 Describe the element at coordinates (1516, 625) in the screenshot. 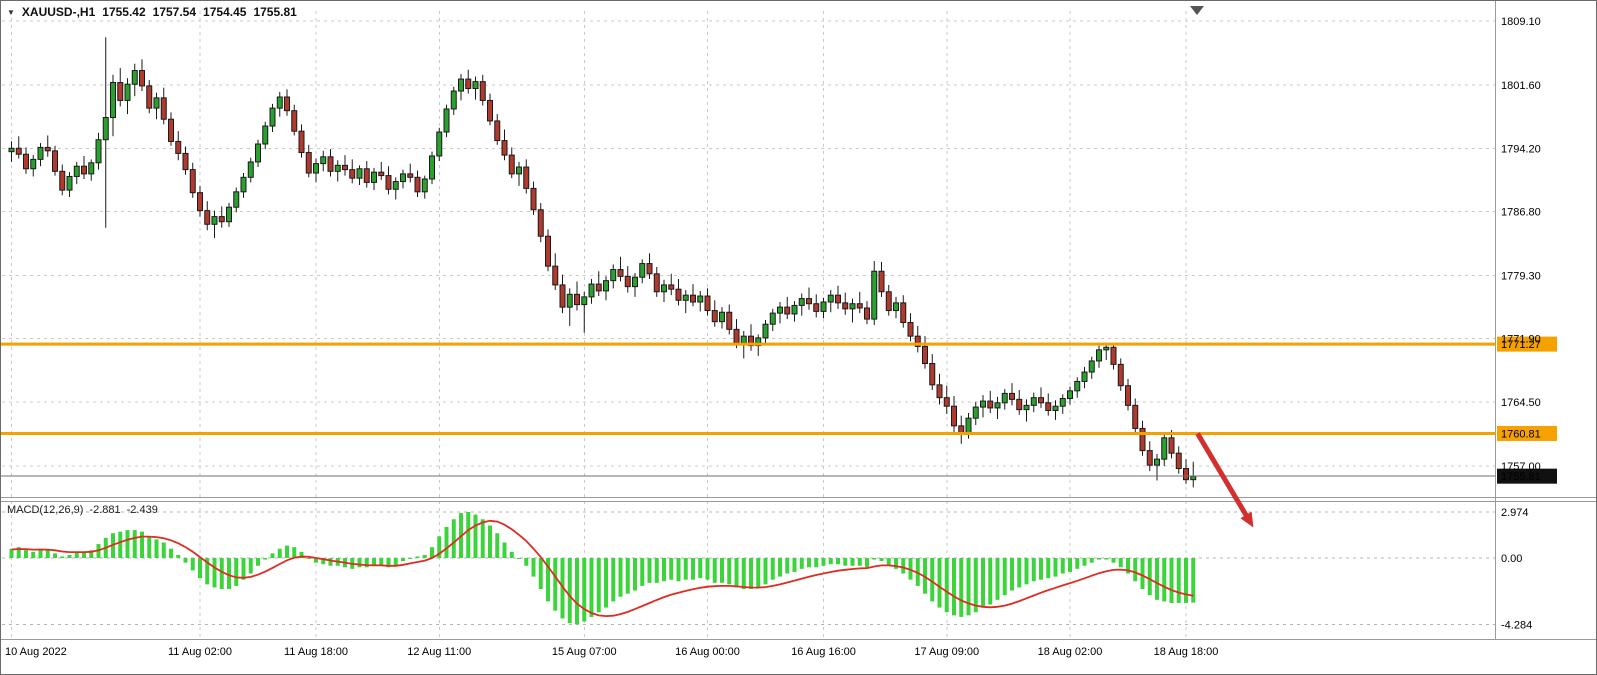

I see `svg-text: -4.284` at that location.